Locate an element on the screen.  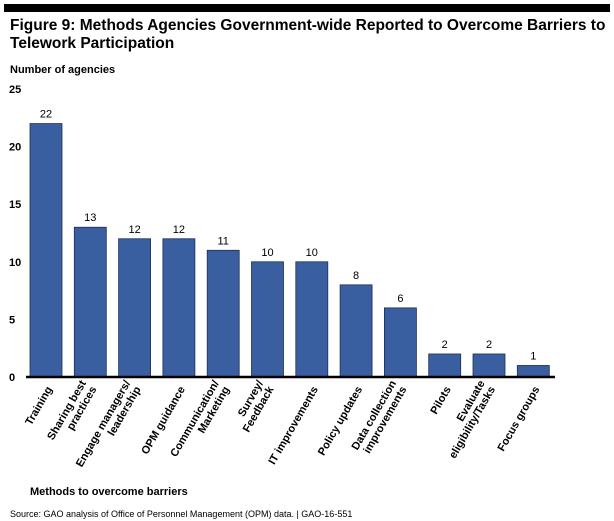
x-tick-label-line: Focus groups is located at coordinates (519, 419).